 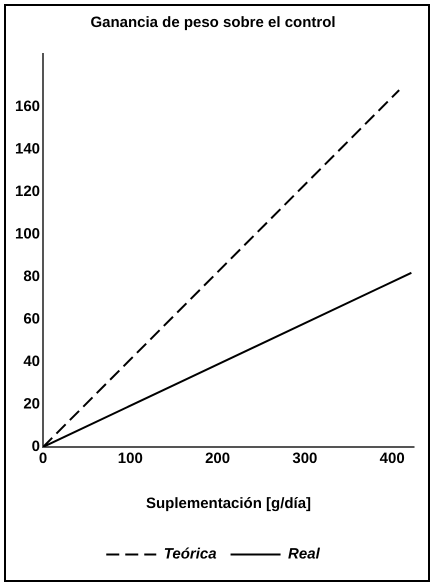 I want to click on x-tick-label: 200, so click(x=217, y=459).